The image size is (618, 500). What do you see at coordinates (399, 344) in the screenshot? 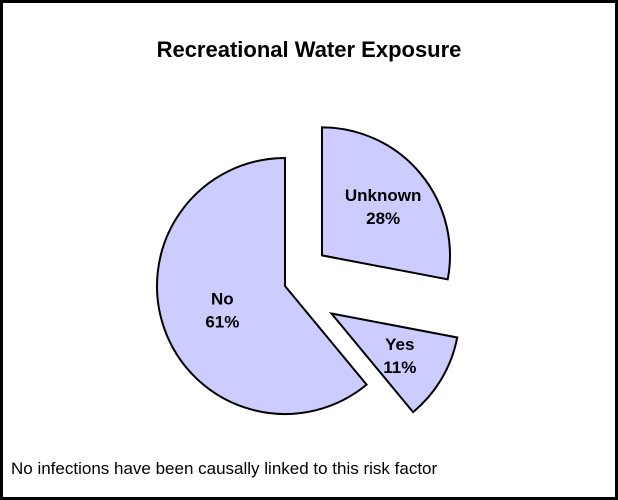
I see `slice-label-yes: Yes` at bounding box center [399, 344].